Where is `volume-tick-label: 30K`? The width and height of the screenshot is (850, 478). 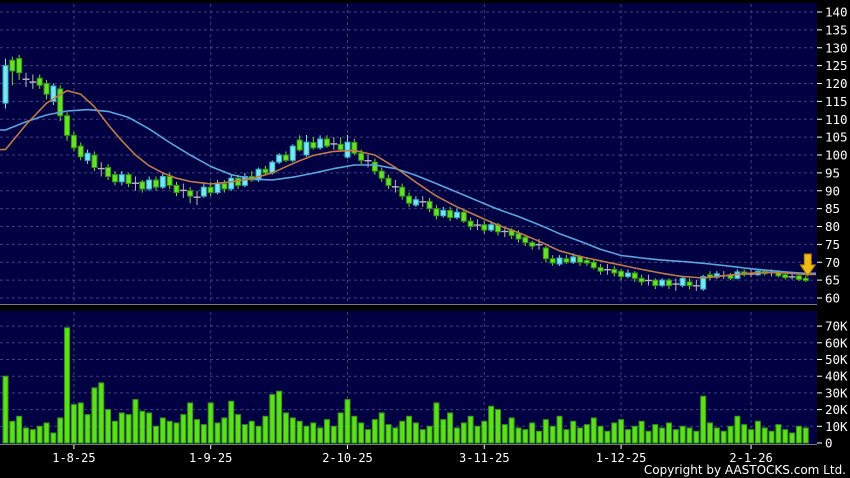
volume-tick-label: 30K is located at coordinates (836, 392).